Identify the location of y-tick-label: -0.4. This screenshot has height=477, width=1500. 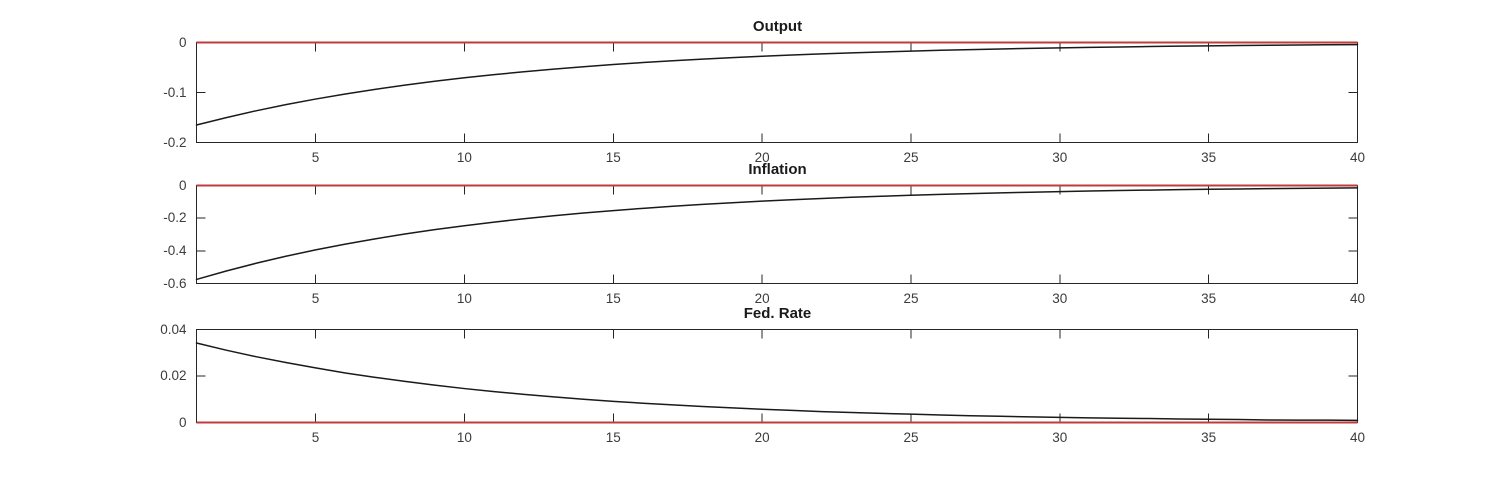
(175, 250).